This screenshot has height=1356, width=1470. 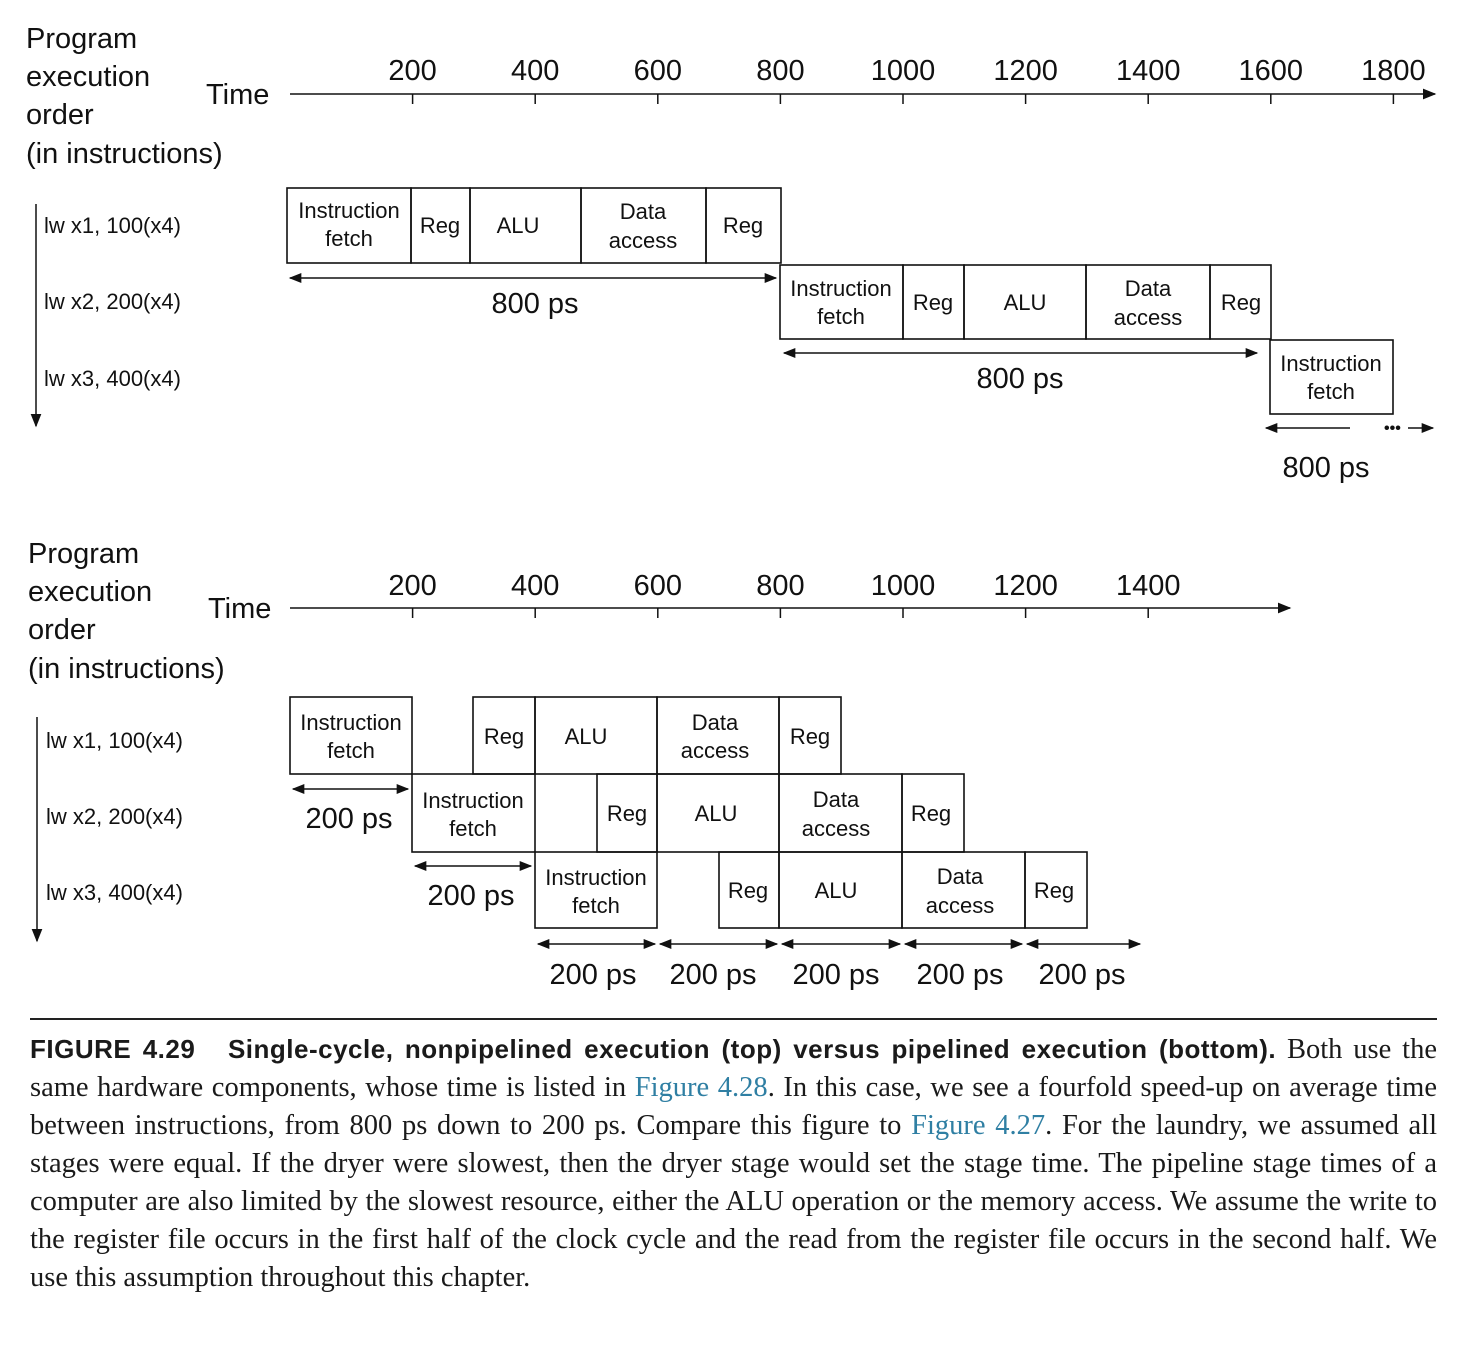 What do you see at coordinates (1392, 428) in the screenshot?
I see `continuation-ellipsis: •••` at bounding box center [1392, 428].